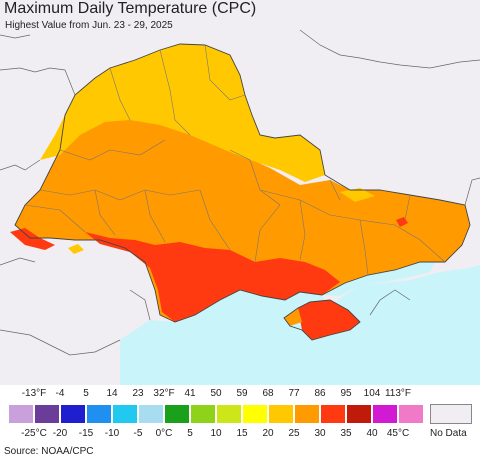 This screenshot has height=460, width=480. What do you see at coordinates (268, 393) in the screenshot?
I see `legend-f-label: 68` at bounding box center [268, 393].